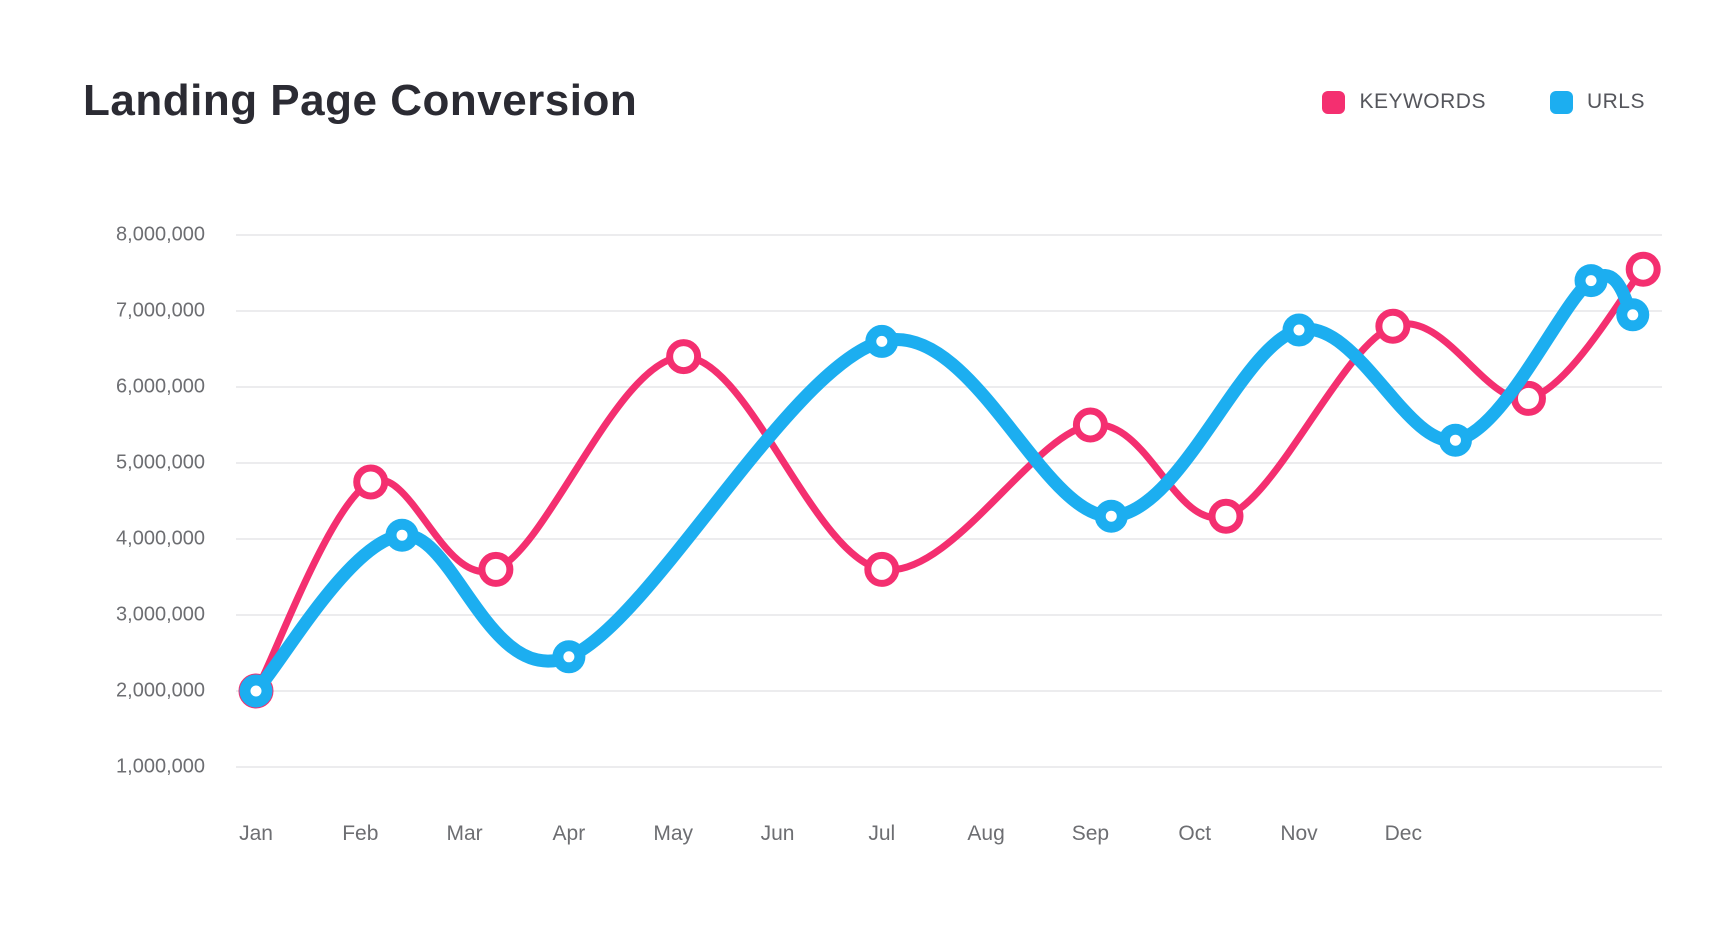 The height and width of the screenshot is (941, 1731). I want to click on x-axis-tick-label: Sep, so click(1090, 833).